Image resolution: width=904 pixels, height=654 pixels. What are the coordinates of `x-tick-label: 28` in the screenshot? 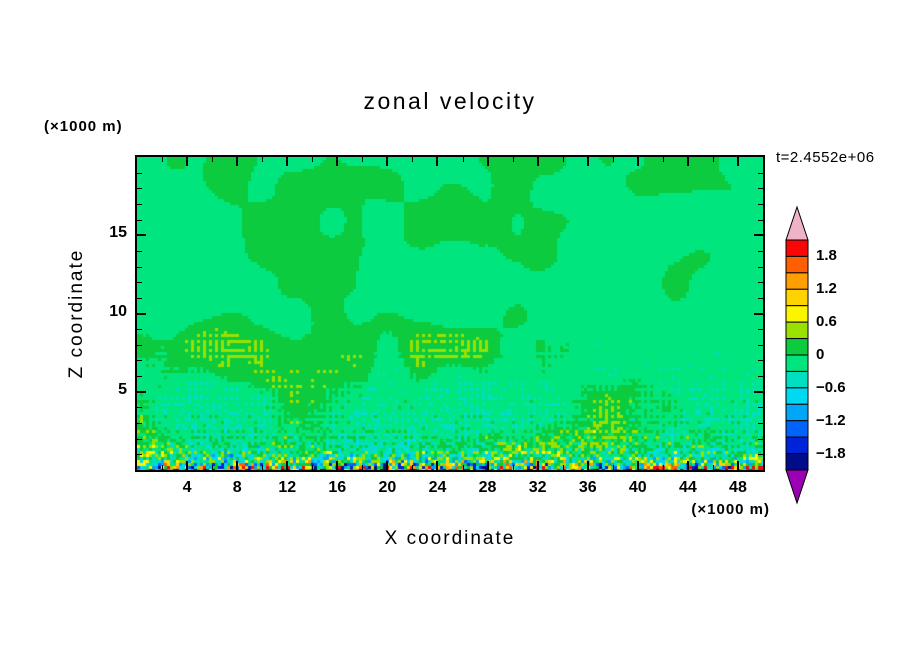 It's located at (487, 487).